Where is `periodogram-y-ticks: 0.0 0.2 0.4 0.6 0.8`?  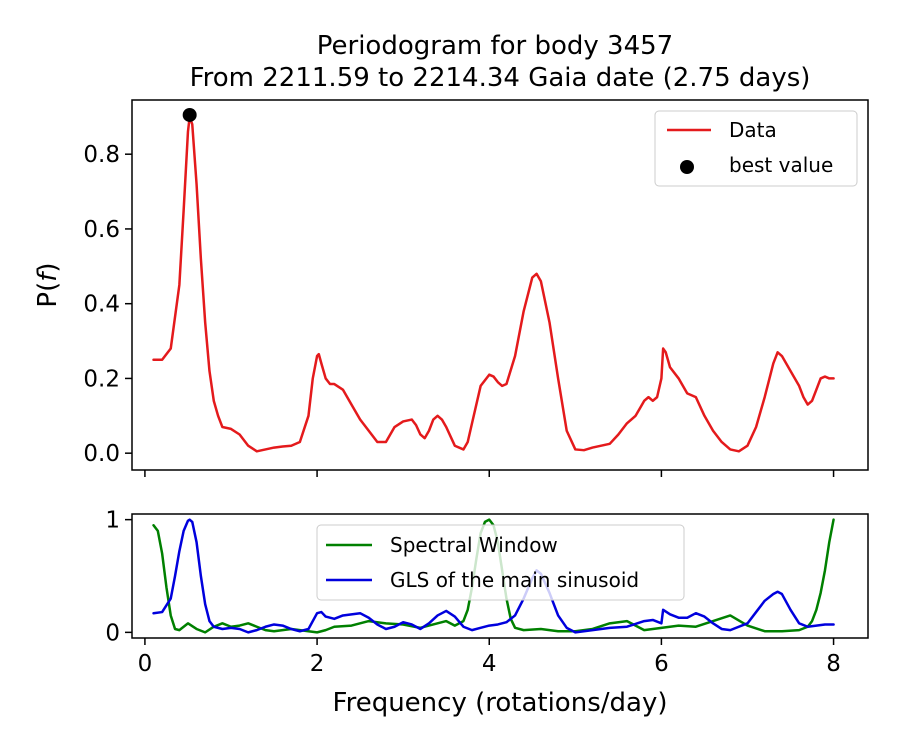
periodogram-y-ticks: 0.0 0.2 0.4 0.6 0.8 is located at coordinates (107, 304).